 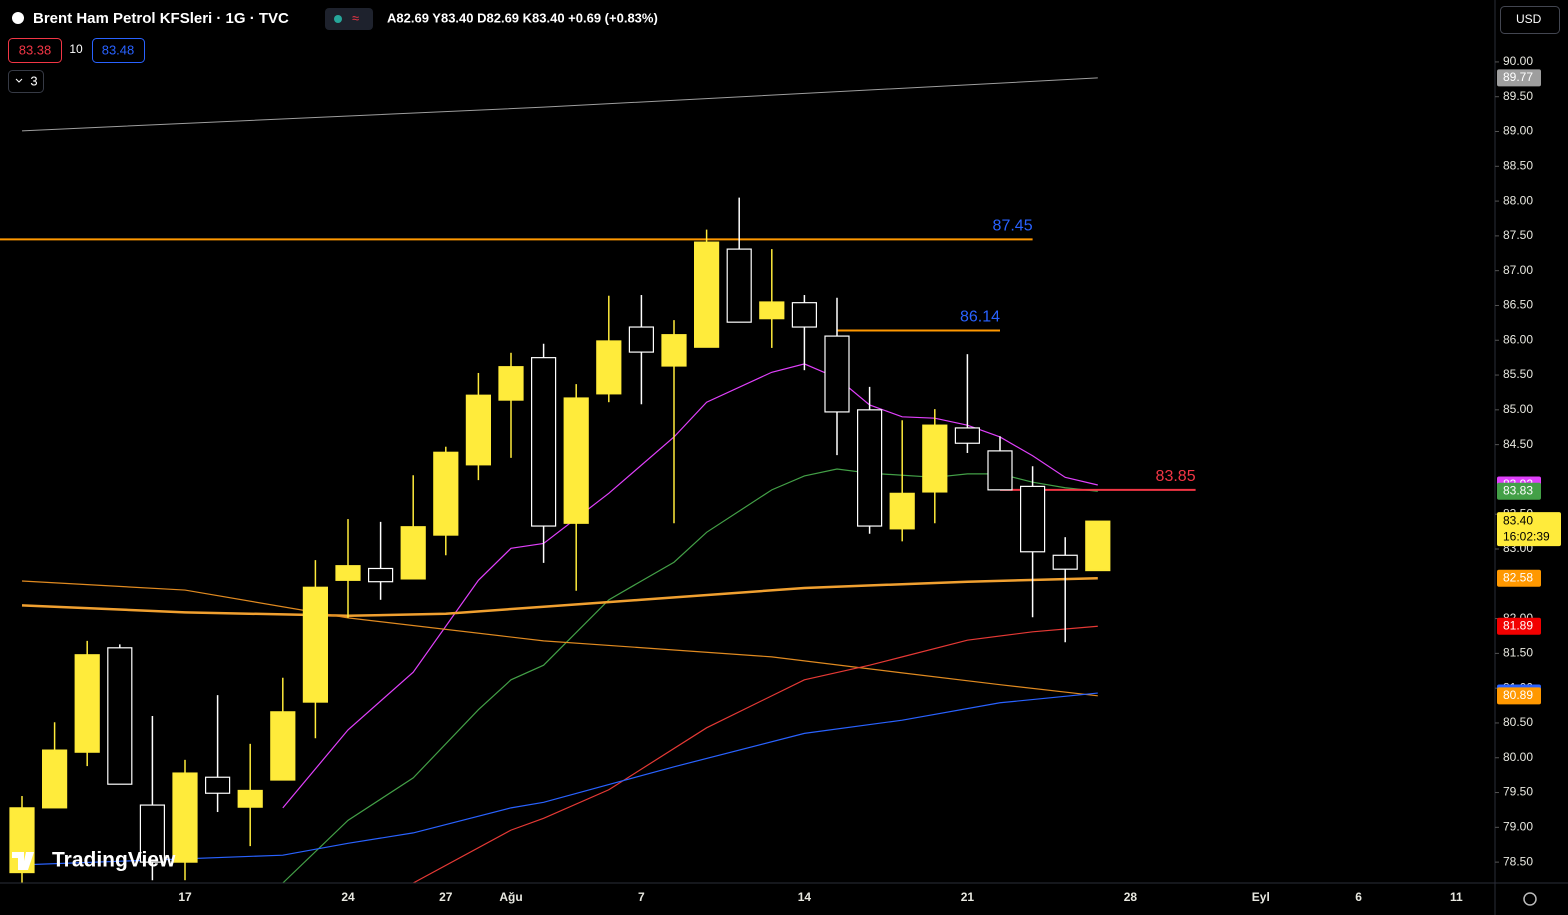 What do you see at coordinates (446, 897) in the screenshot?
I see `x-tick-label: 27` at bounding box center [446, 897].